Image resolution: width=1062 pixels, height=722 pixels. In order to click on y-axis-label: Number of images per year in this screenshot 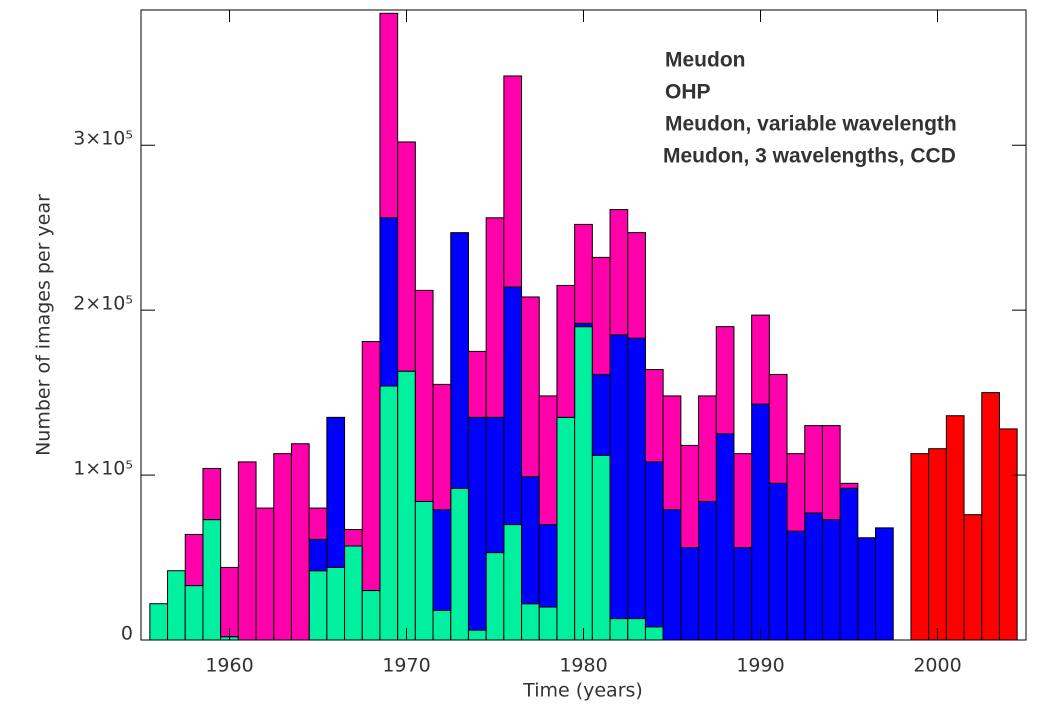, I will do `click(44, 325)`.